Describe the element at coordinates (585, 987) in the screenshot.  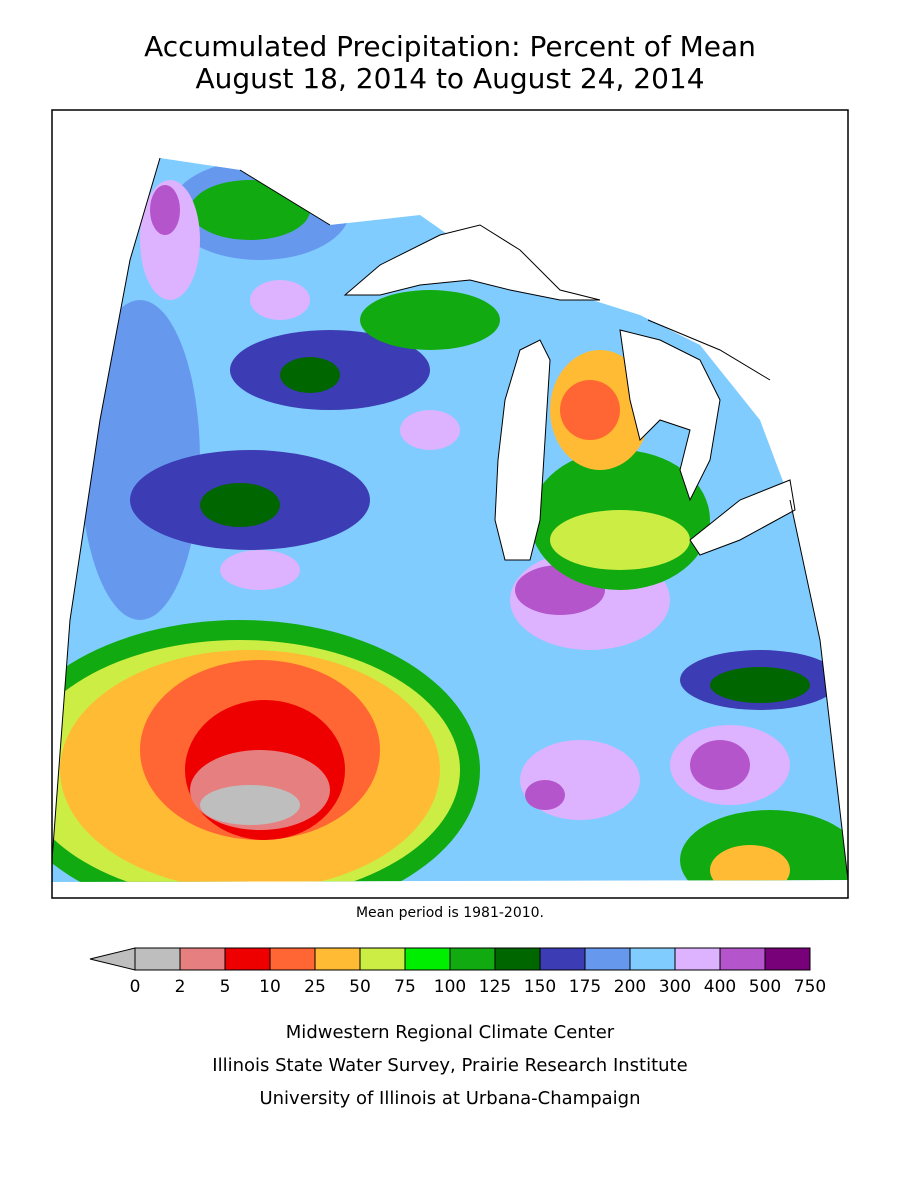
I see `colorbar-label: 175` at that location.